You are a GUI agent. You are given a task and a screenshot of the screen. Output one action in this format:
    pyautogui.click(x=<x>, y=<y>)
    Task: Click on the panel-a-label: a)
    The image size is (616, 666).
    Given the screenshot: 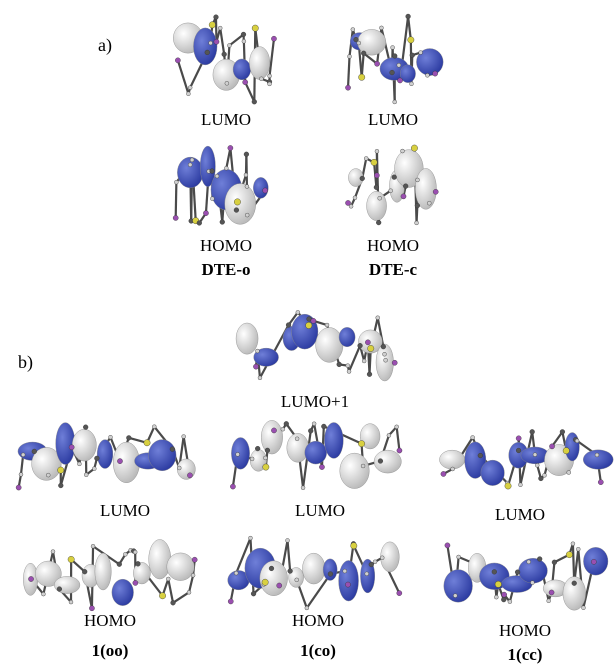 What is the action you would take?
    pyautogui.click(x=105, y=45)
    